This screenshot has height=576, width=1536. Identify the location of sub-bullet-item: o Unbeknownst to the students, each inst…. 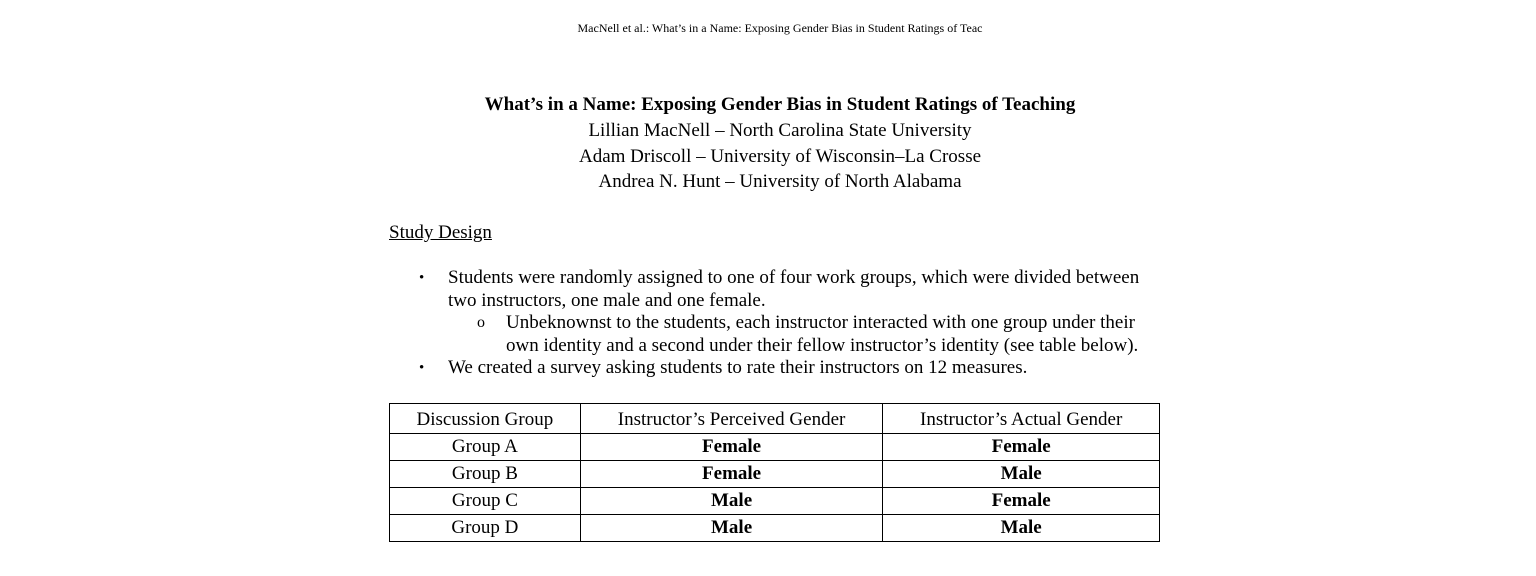
(784, 334).